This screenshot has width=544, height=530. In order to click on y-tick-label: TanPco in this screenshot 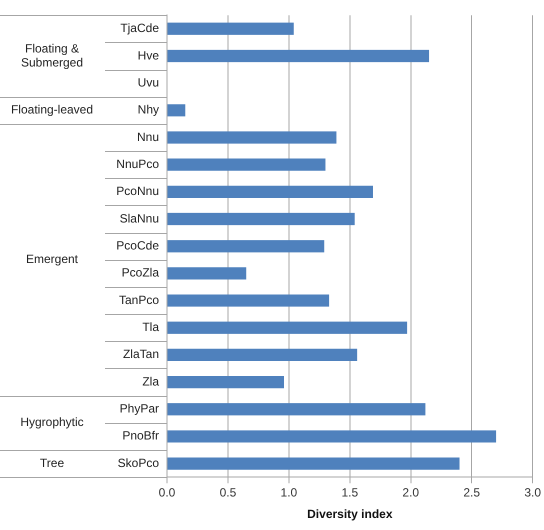, I will do `click(139, 299)`.